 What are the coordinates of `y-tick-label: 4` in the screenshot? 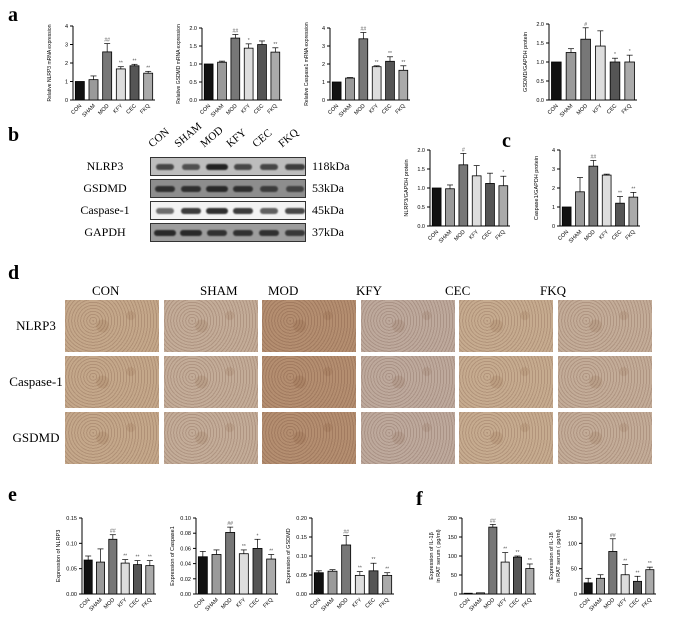 It's located at (66, 27).